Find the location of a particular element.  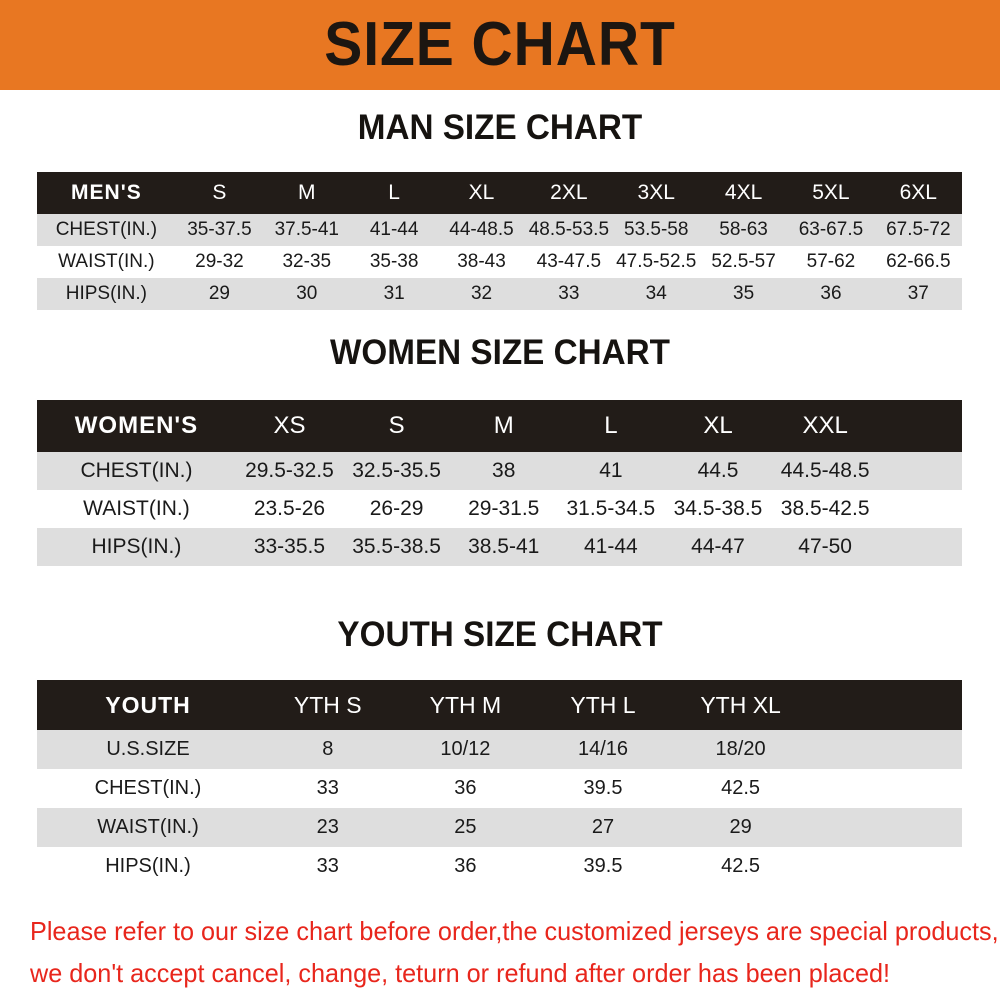

table-row: HIPS(IN.) 29 30 31 32 33 34 35 36 37 is located at coordinates (499, 294).